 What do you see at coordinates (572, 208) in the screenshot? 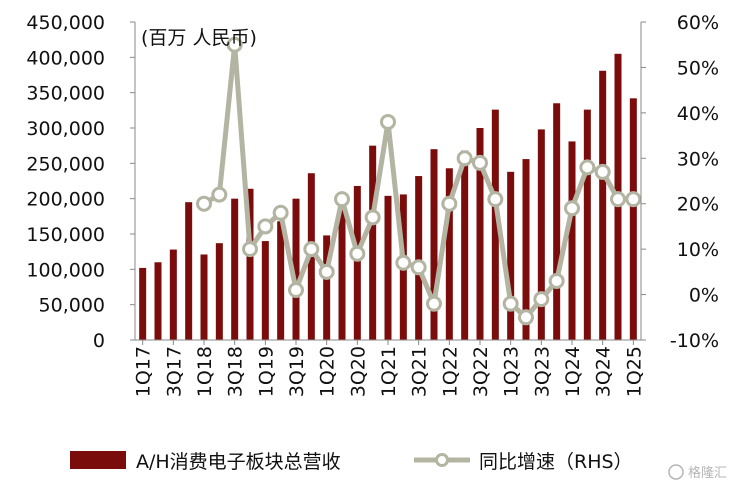
I see `growth-point-1Q24` at bounding box center [572, 208].